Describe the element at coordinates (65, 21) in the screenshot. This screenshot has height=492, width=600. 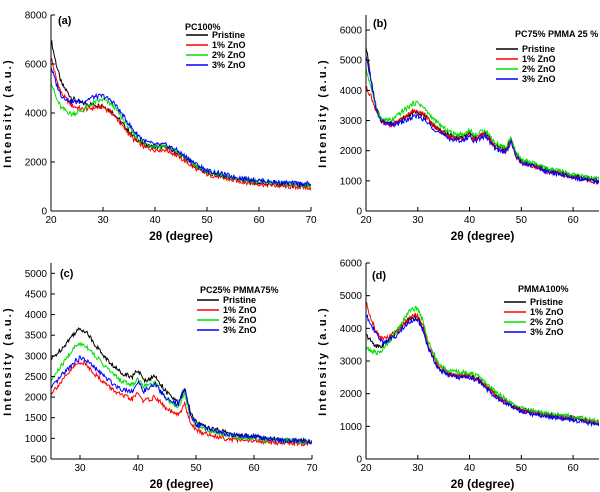
I see `panel-label: (a)` at that location.